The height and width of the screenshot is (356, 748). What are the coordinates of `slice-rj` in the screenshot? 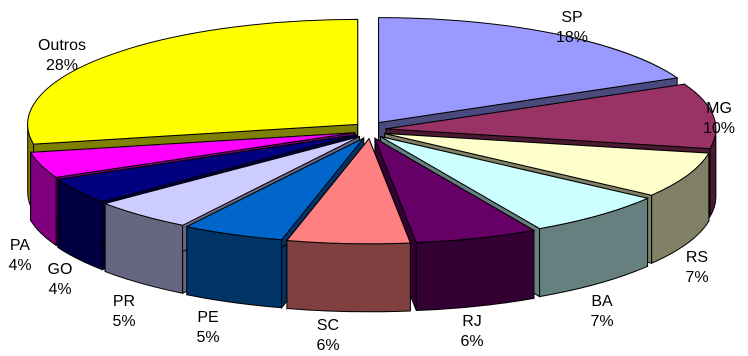 It's located at (454, 224).